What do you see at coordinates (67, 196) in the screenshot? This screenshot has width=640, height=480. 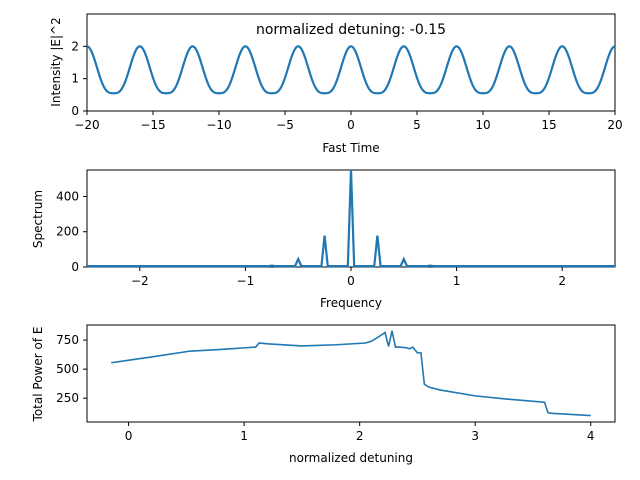 I see `spectrum-y-tick-label: 400` at bounding box center [67, 196].